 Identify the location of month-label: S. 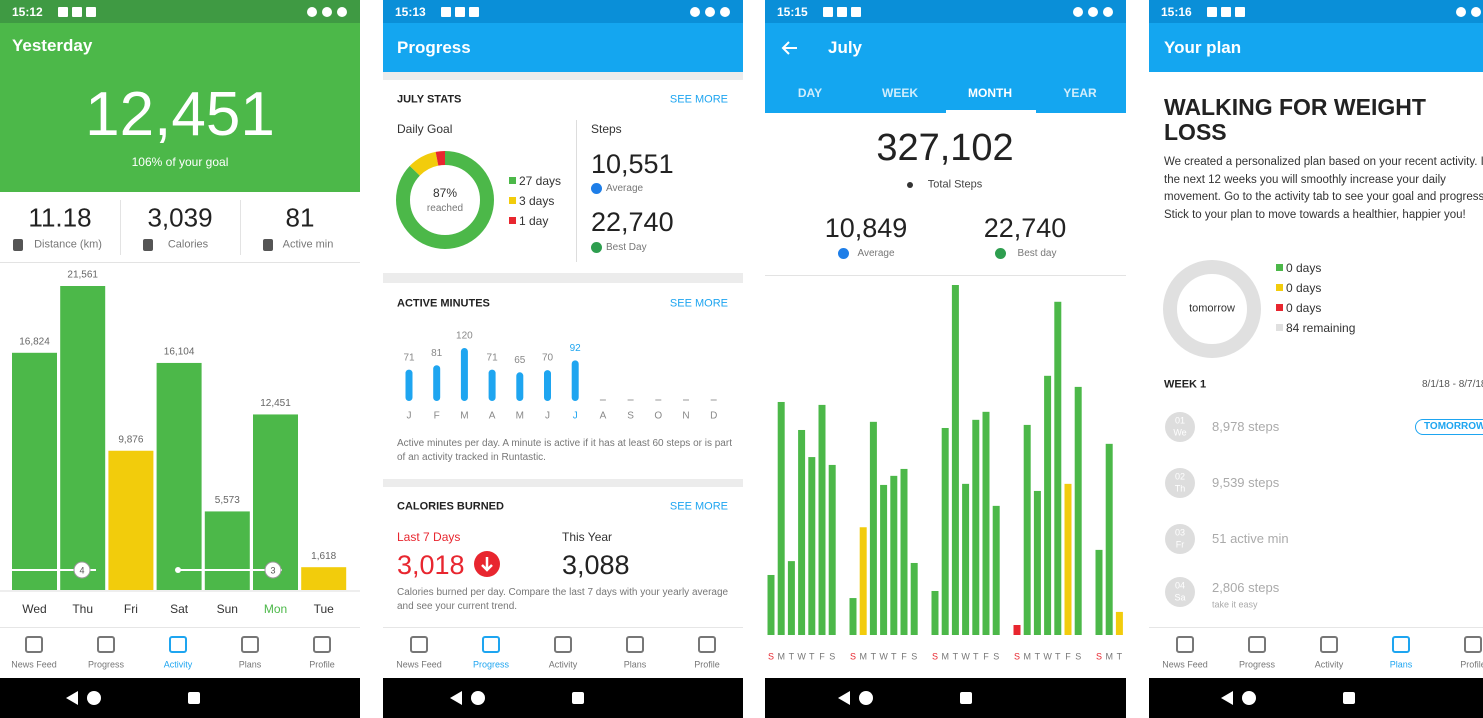
(630, 416).